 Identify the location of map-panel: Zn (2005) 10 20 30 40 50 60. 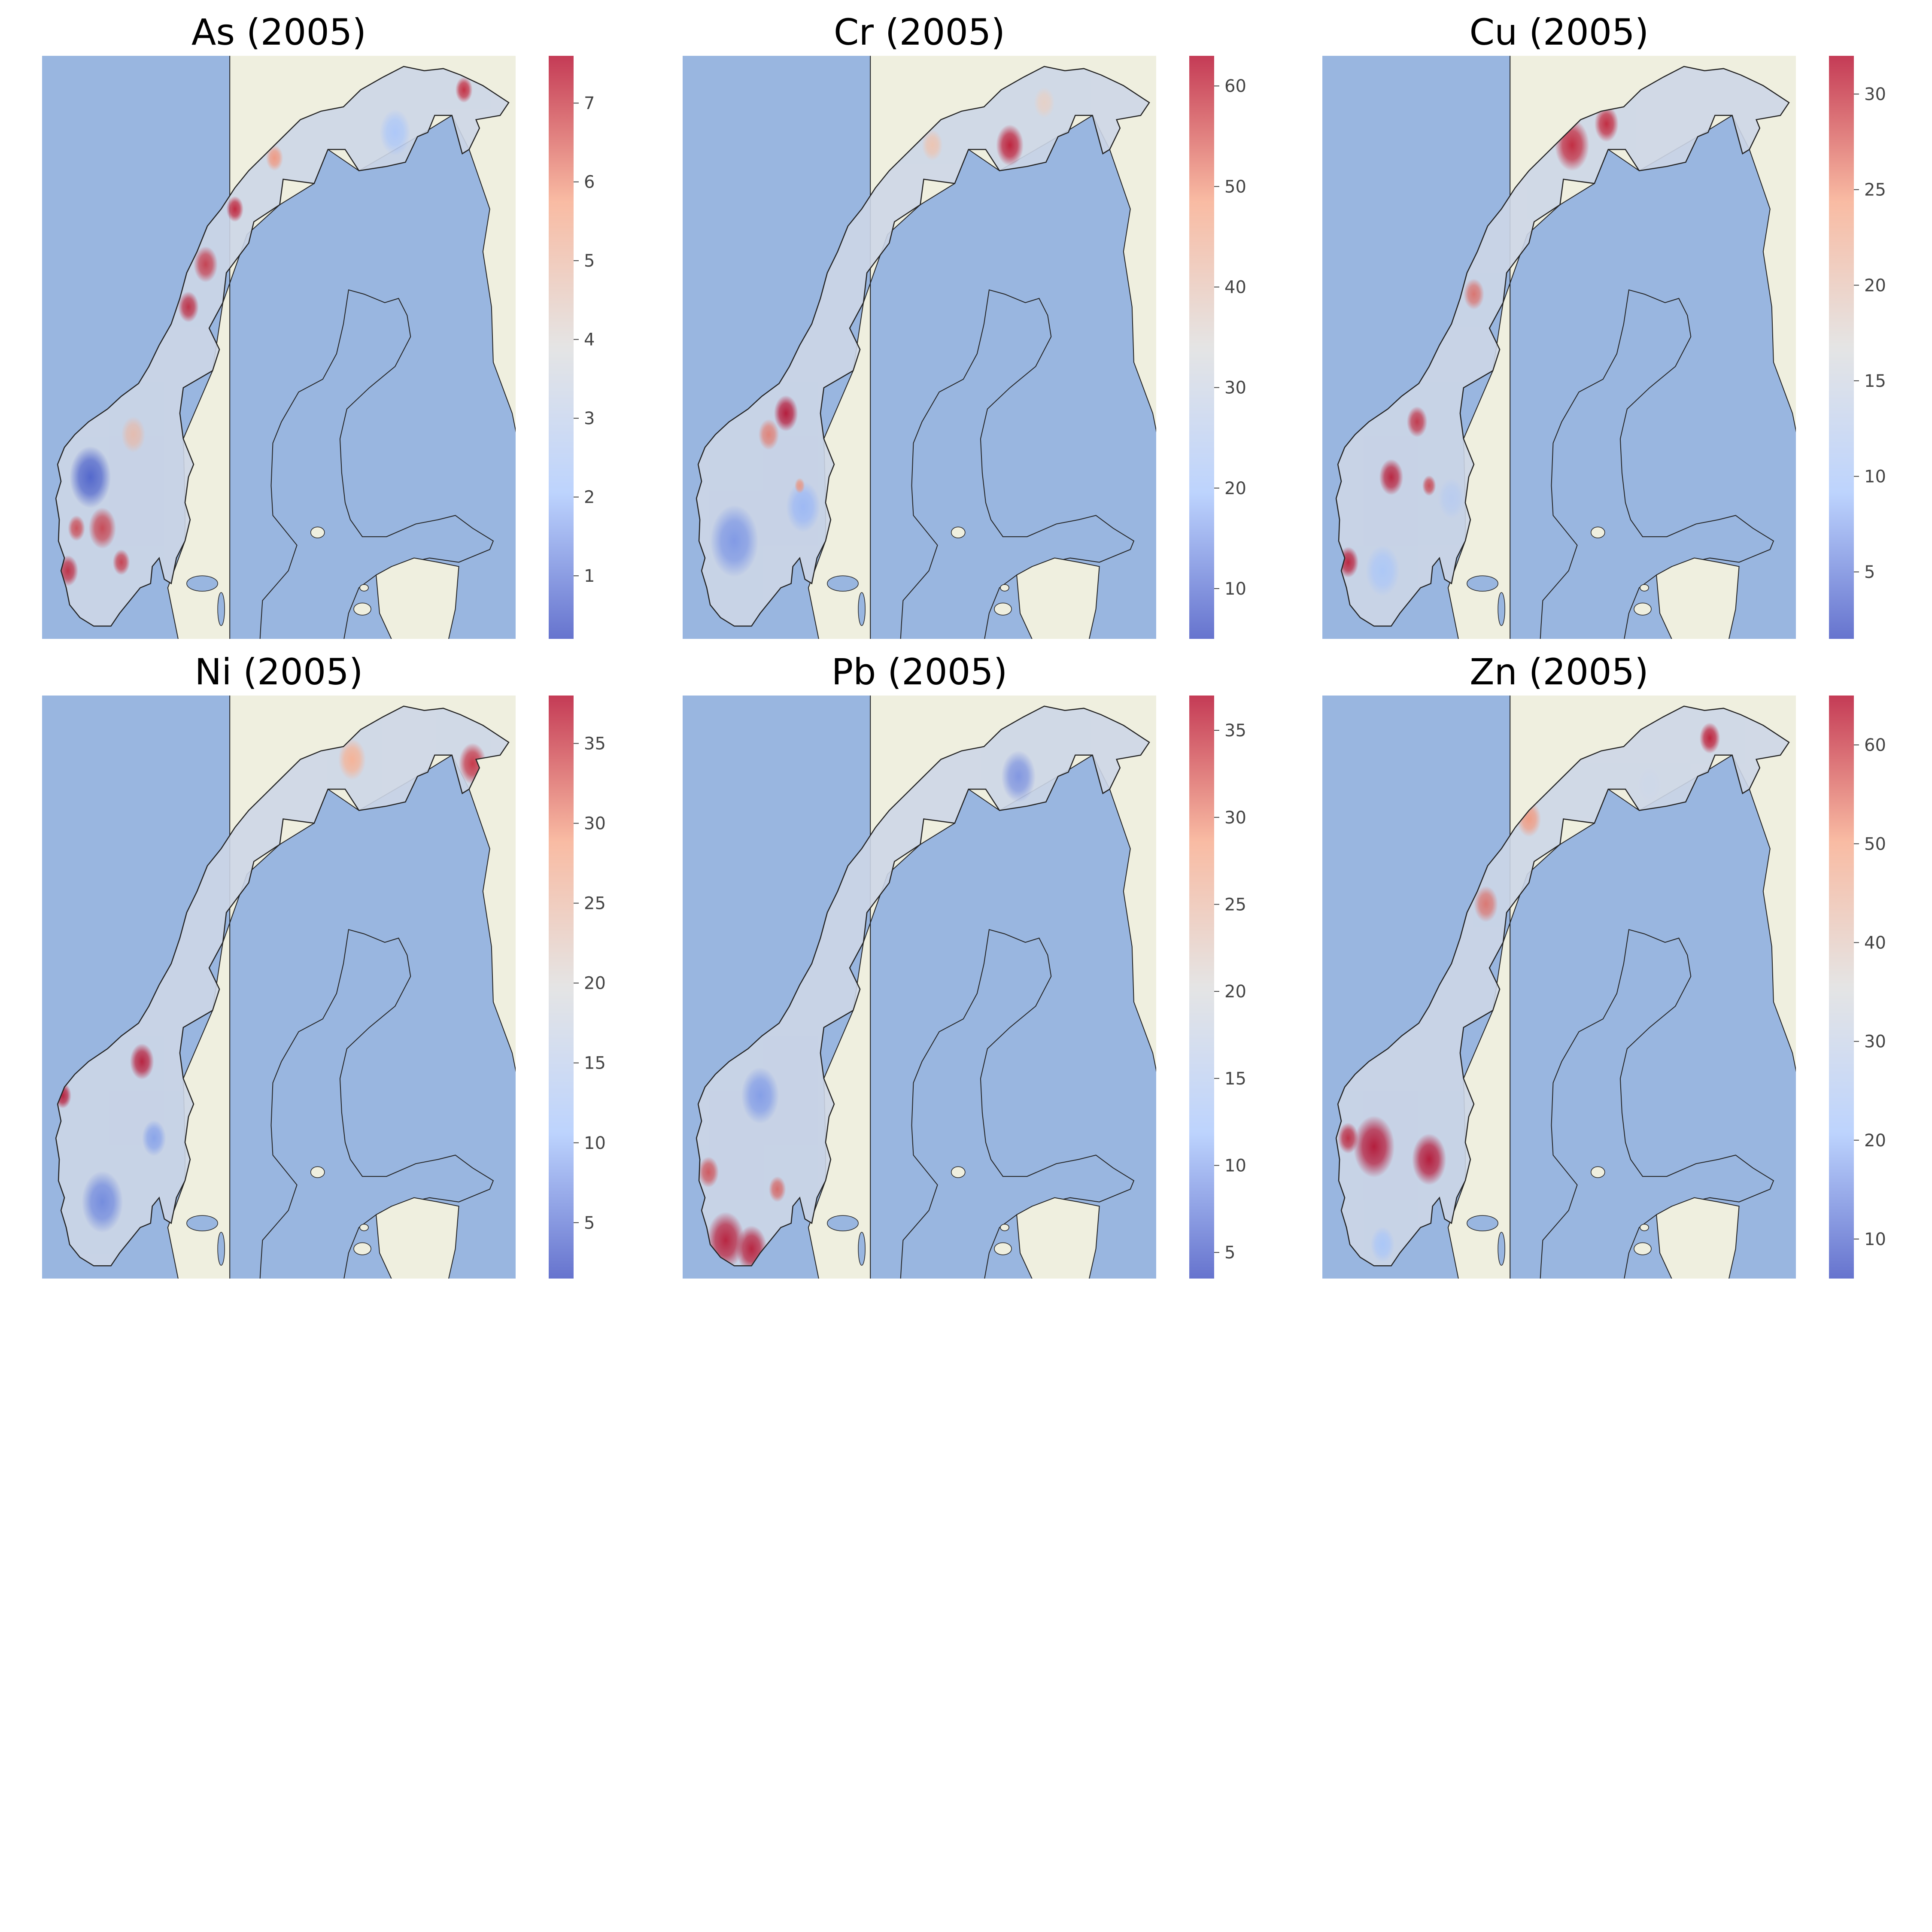
(1604, 985).